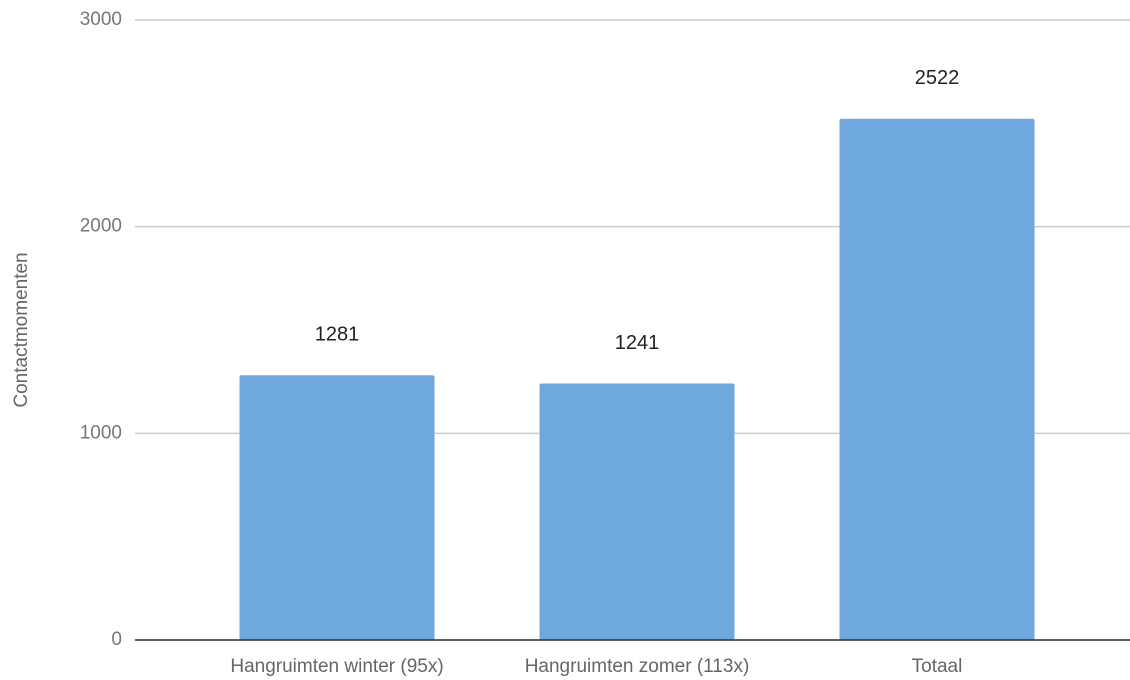 The image size is (1130, 680). Describe the element at coordinates (21, 329) in the screenshot. I see `y-axis-title: Contactmomenten` at that location.